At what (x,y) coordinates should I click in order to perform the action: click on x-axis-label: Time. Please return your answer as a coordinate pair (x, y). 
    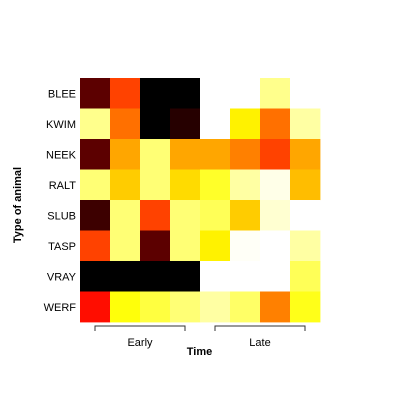
    Looking at the image, I should click on (199, 352).